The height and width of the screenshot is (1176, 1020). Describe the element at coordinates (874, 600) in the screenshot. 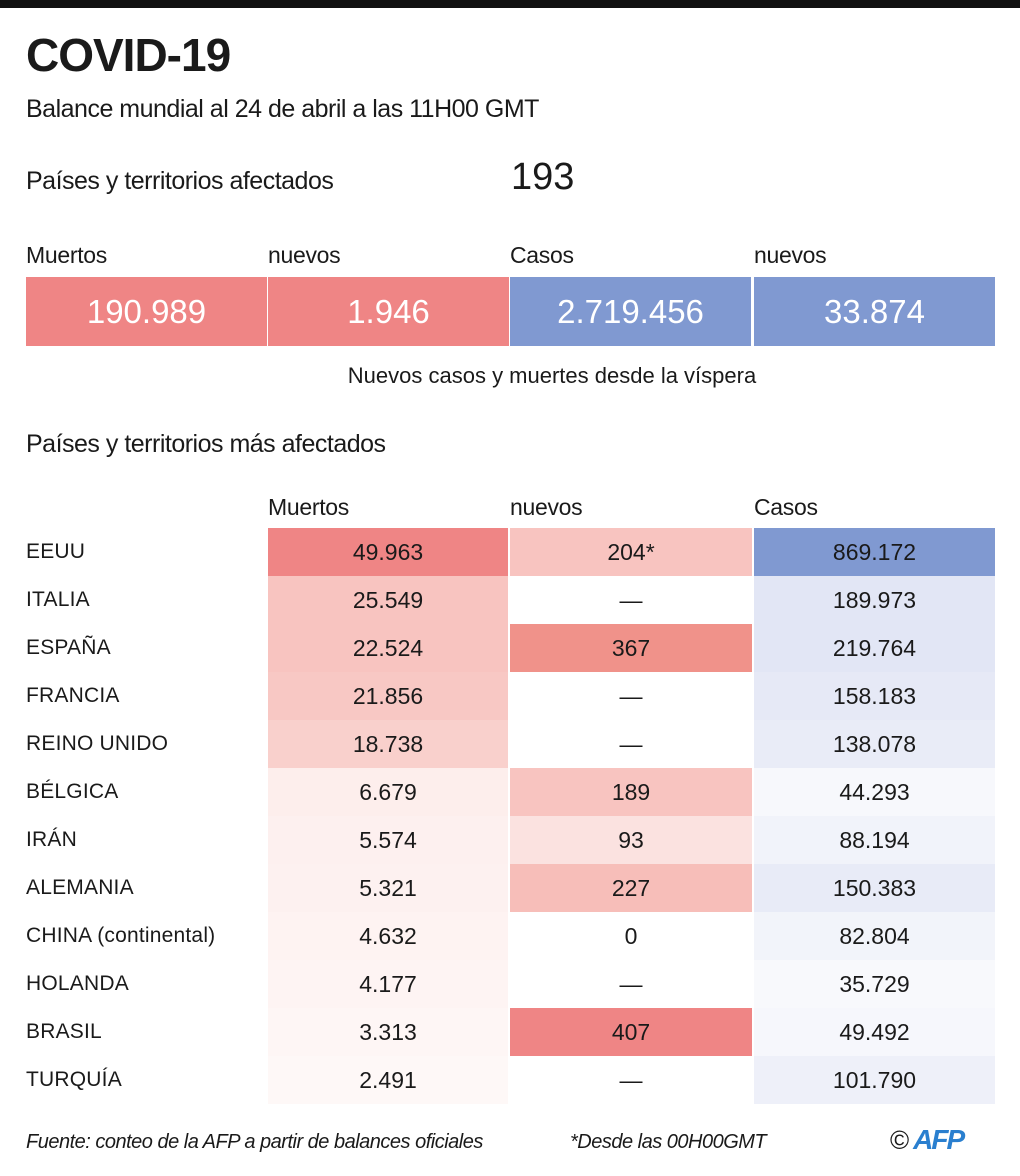

I see `cases-cell: 189.973` at that location.